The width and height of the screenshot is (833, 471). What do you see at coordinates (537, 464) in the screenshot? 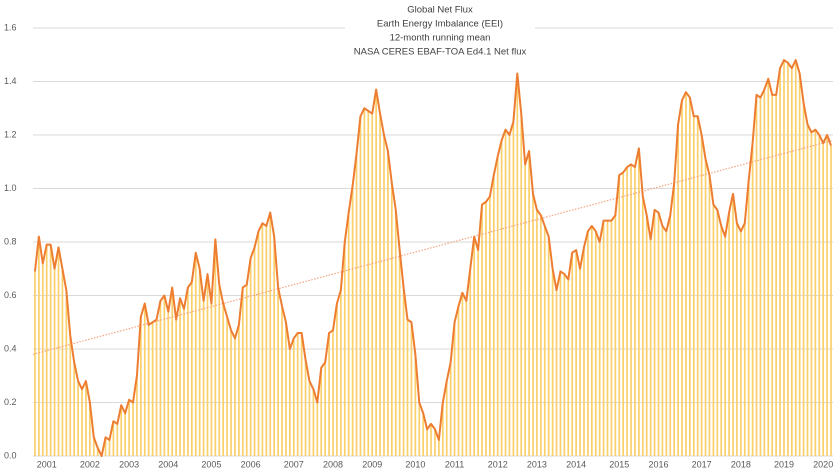
I see `x-tick-label: 2013` at bounding box center [537, 464].